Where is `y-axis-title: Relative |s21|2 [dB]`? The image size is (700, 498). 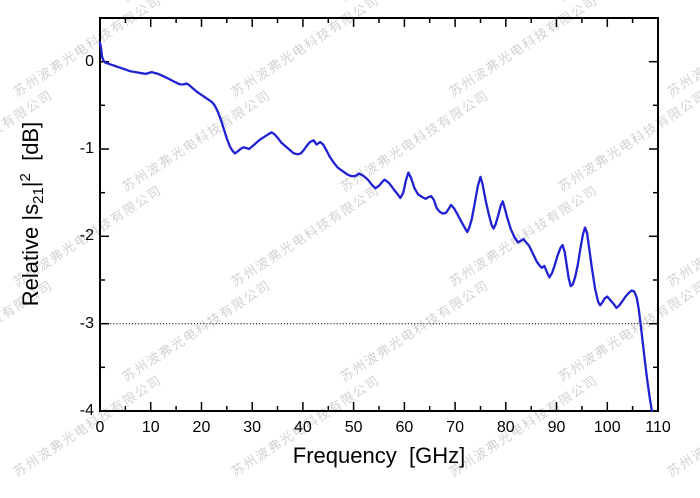
y-axis-title: Relative |s21|2 [dB] is located at coordinates (32, 214).